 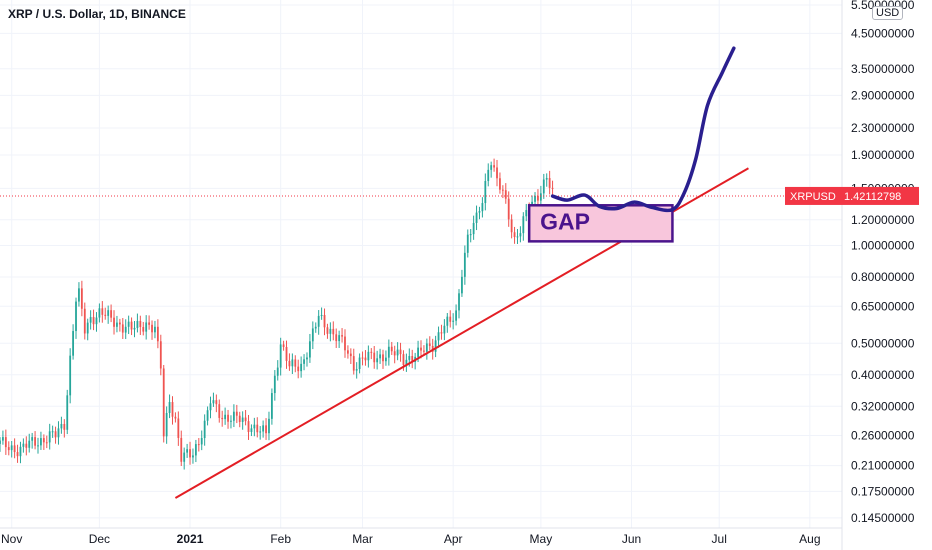 I want to click on y-tick-label: 1.00000000, so click(x=883, y=246).